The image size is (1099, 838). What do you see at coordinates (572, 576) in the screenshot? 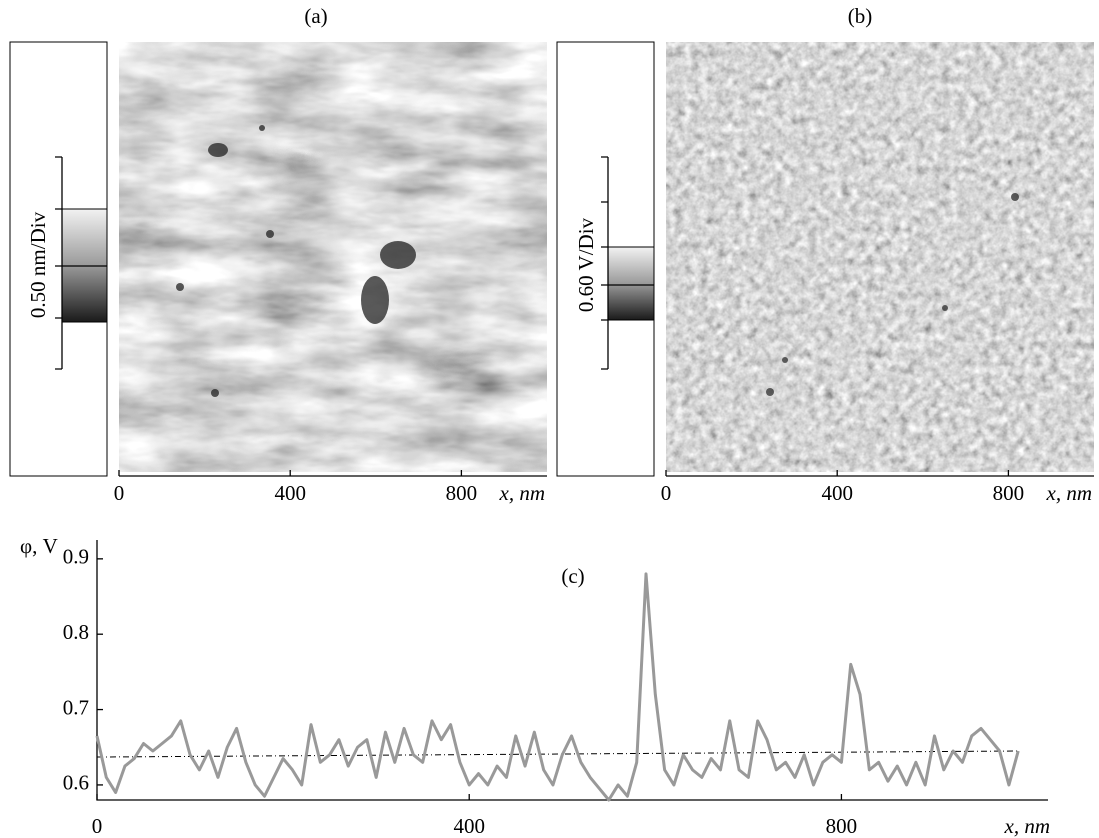
I see `panel-label: (c)` at bounding box center [572, 576].